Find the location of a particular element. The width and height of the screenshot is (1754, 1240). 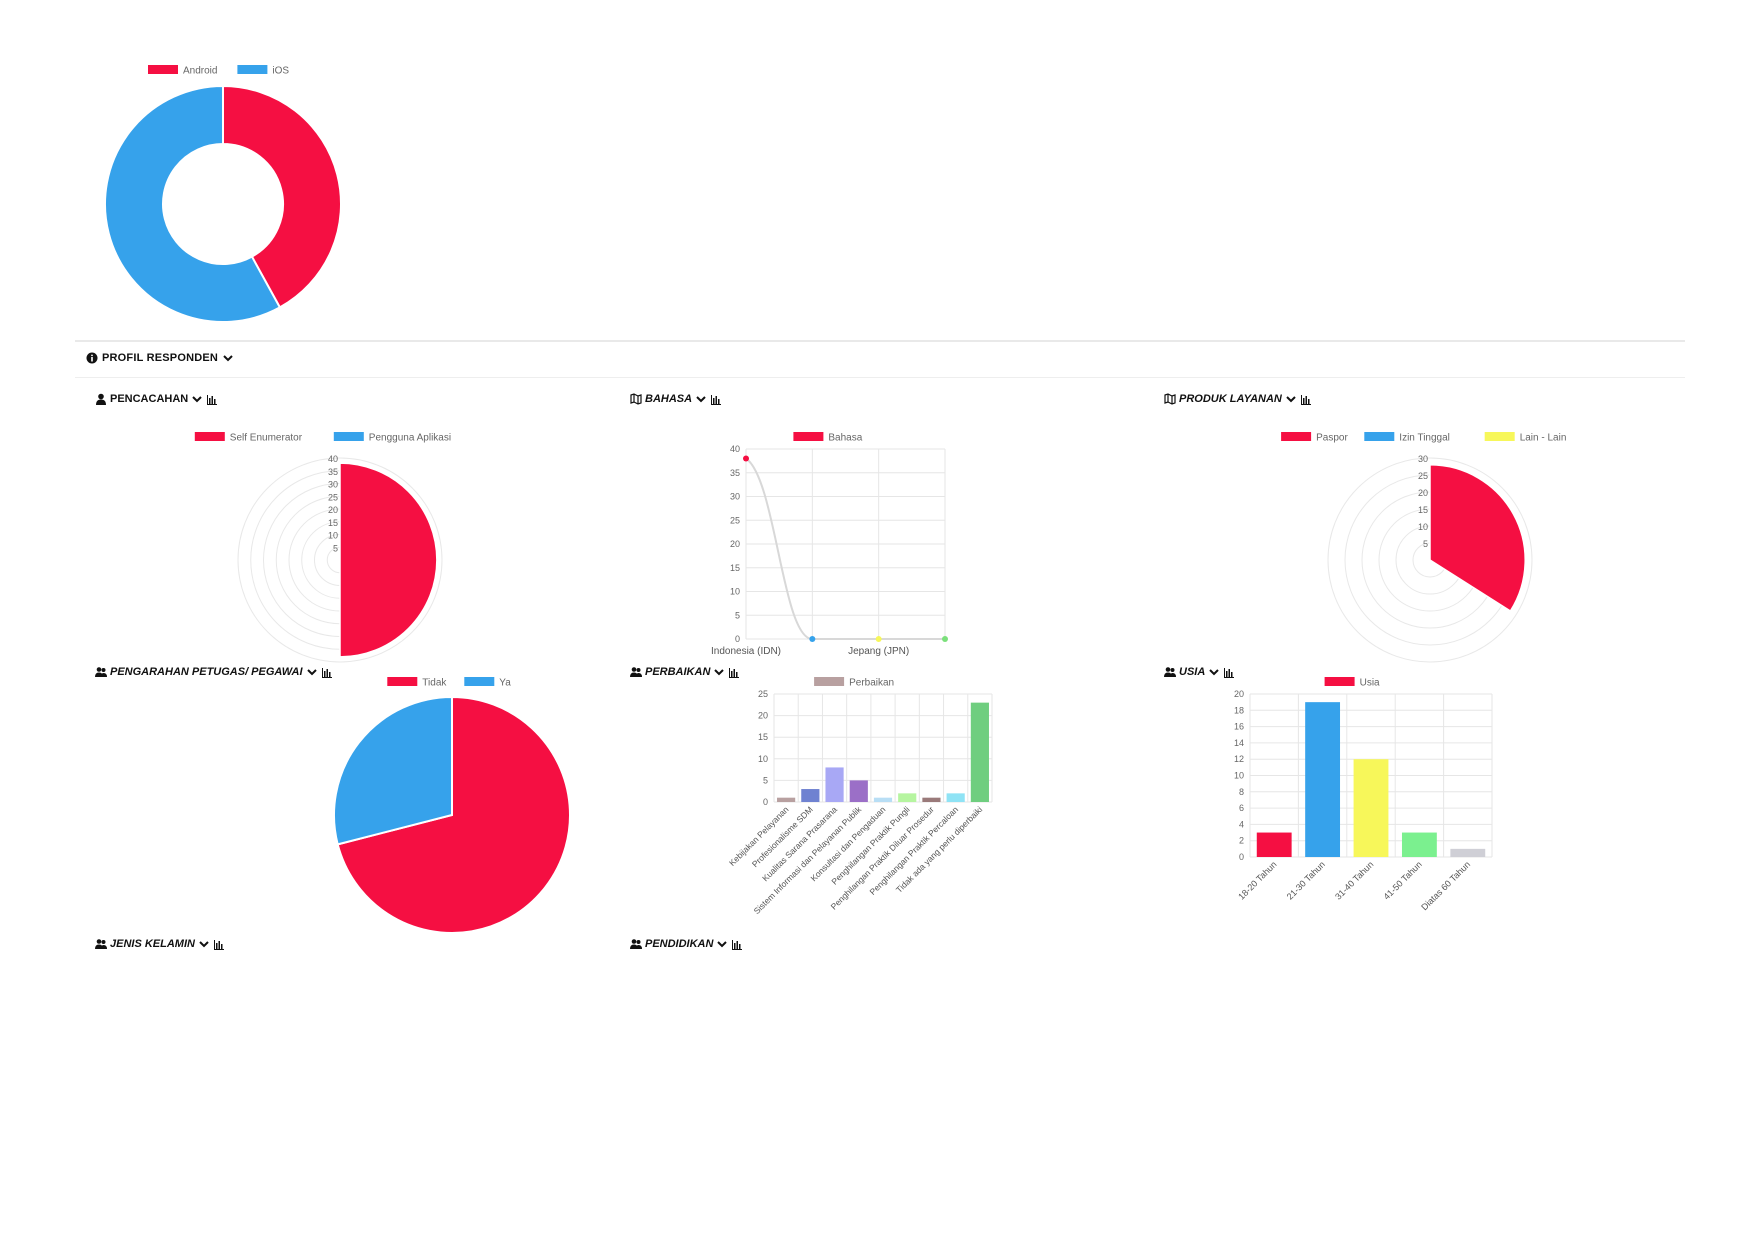

panel-title-usia: USIA is located at coordinates (1199, 672).